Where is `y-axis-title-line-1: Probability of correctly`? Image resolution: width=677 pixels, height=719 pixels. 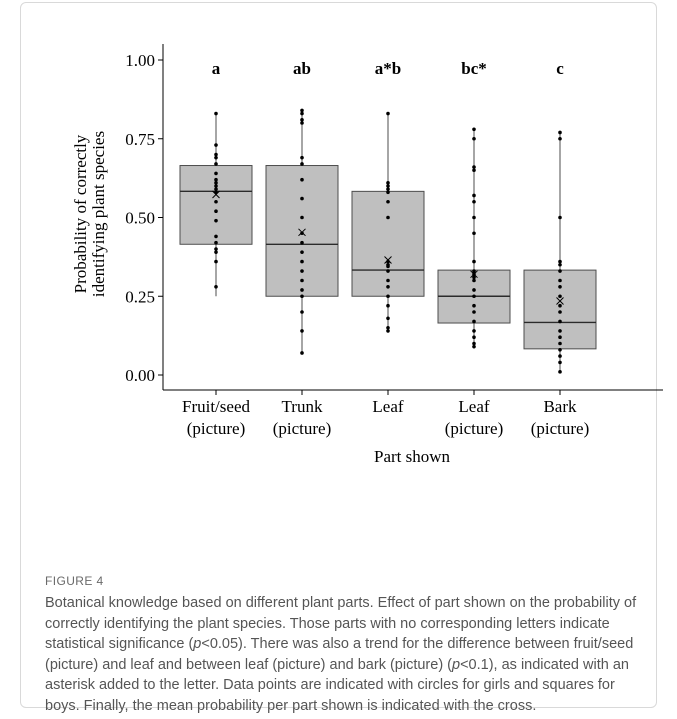
y-axis-title-line-1: Probability of correctly is located at coordinates (80, 213).